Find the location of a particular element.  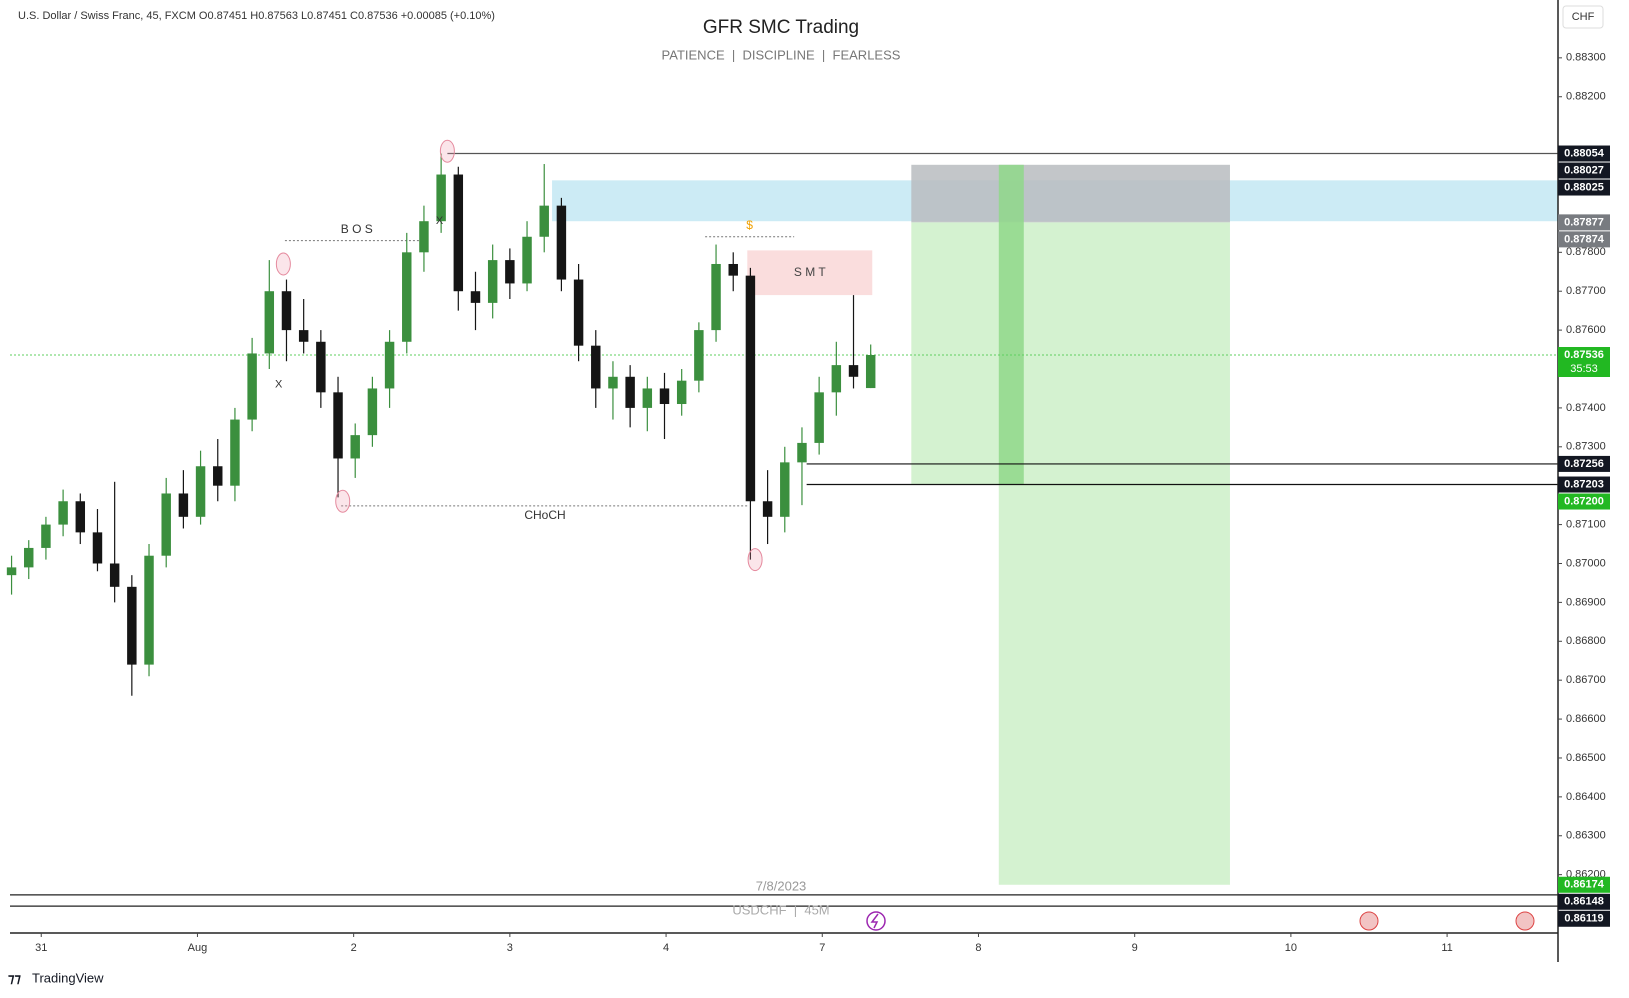

currency-button is located at coordinates (1583, 17).